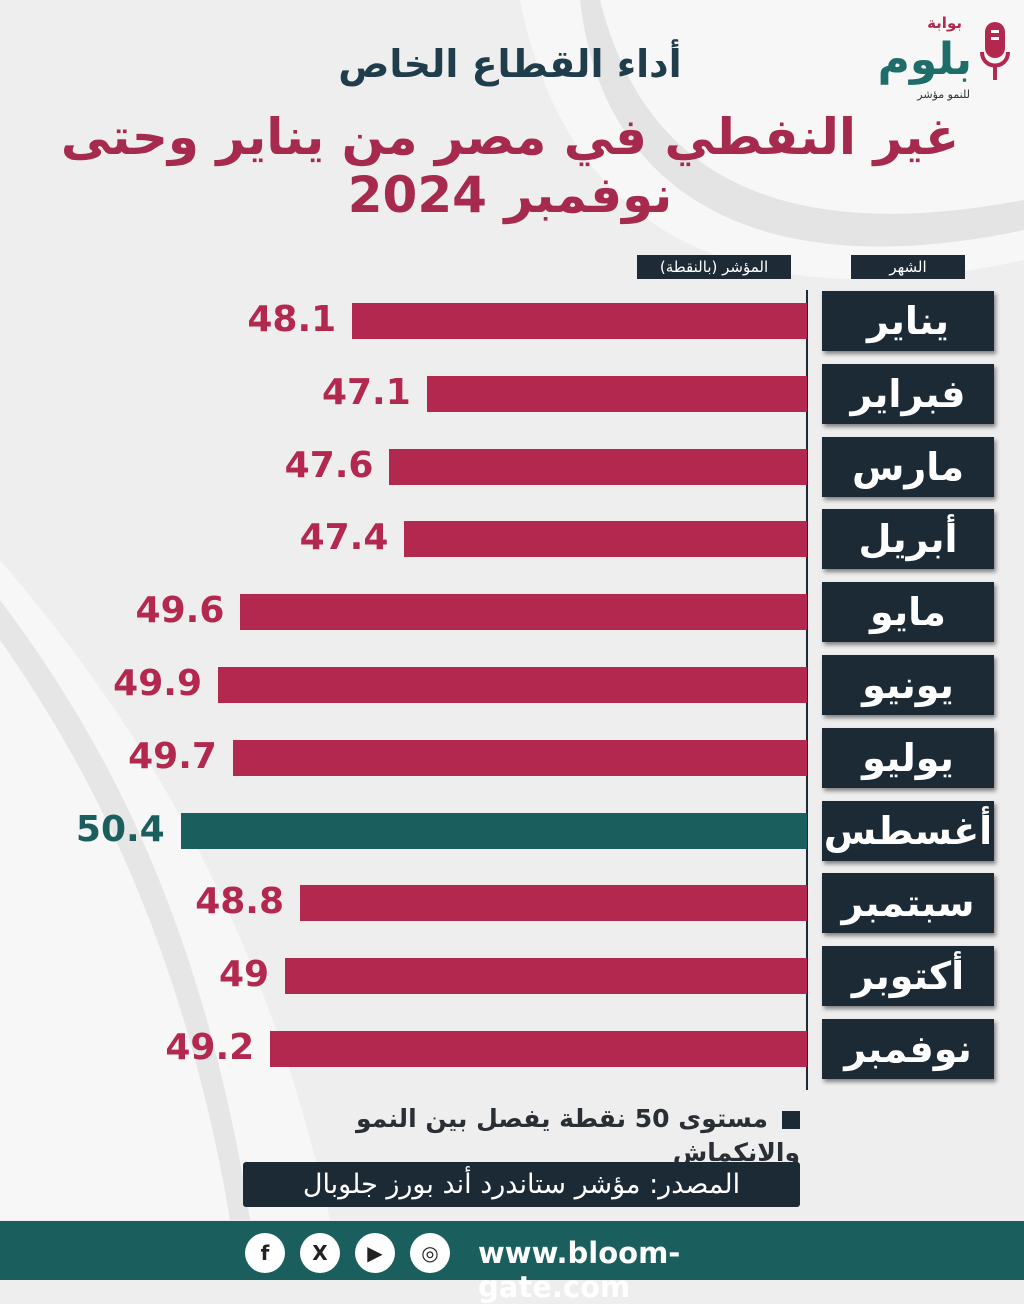 Image resolution: width=1024 pixels, height=1304 pixels. I want to click on microphone-icon, so click(995, 51).